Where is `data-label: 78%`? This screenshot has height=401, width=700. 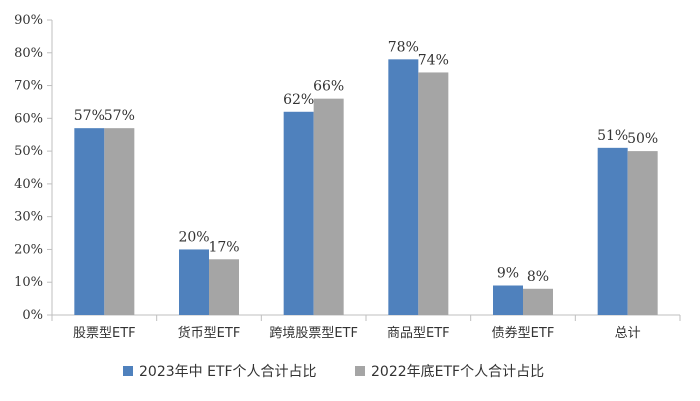 data-label: 78% is located at coordinates (403, 47).